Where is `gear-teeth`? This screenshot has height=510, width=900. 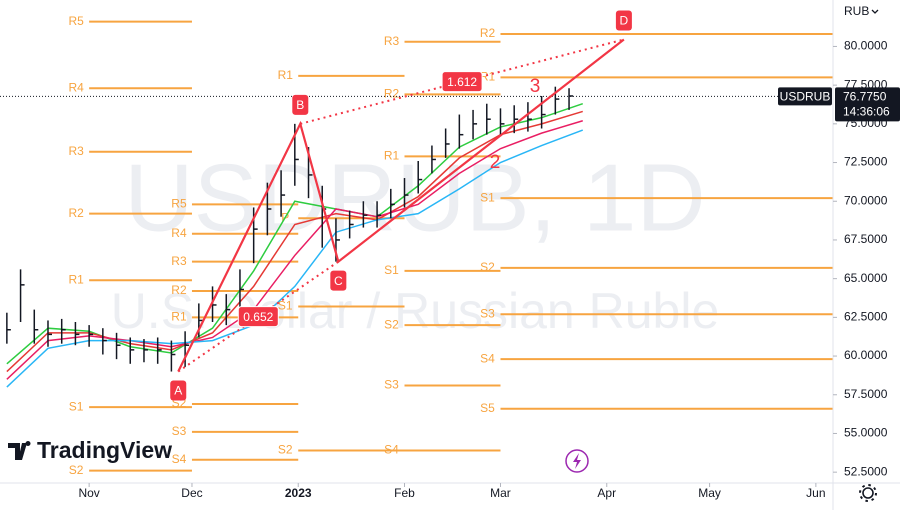
gear-teeth is located at coordinates (868, 493).